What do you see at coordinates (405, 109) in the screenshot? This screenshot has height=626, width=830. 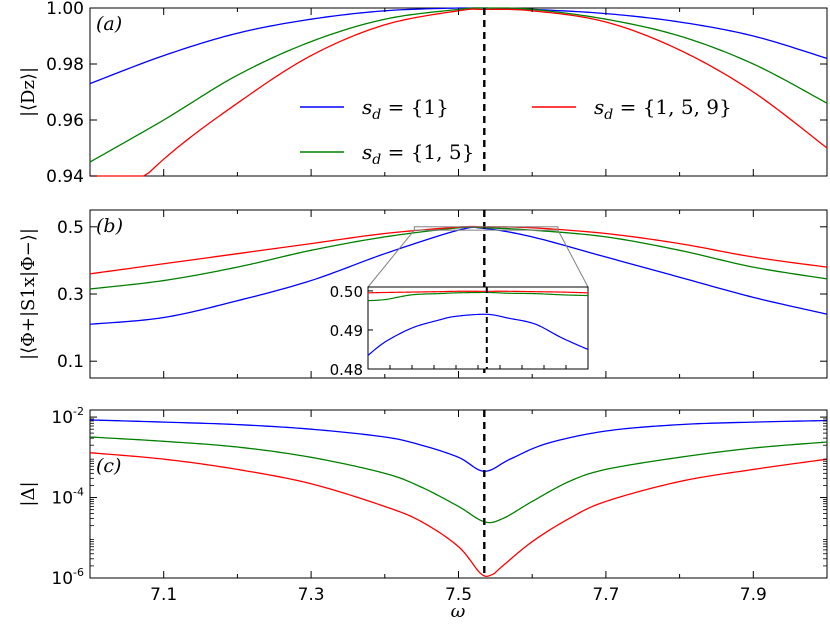 I see `legend-label-1: sd = {1}` at bounding box center [405, 109].